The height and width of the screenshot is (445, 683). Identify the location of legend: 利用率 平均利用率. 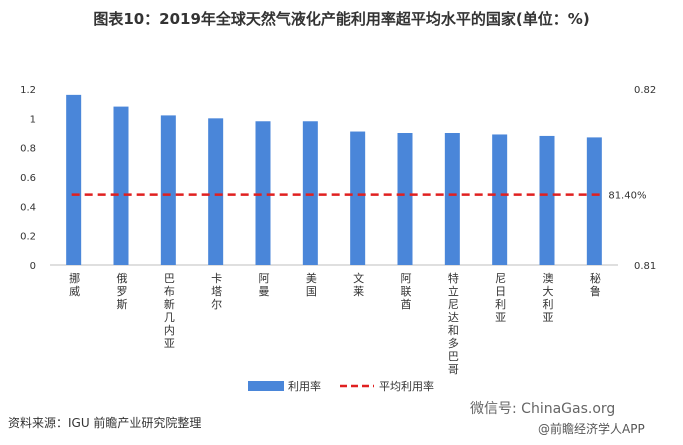
(341, 386).